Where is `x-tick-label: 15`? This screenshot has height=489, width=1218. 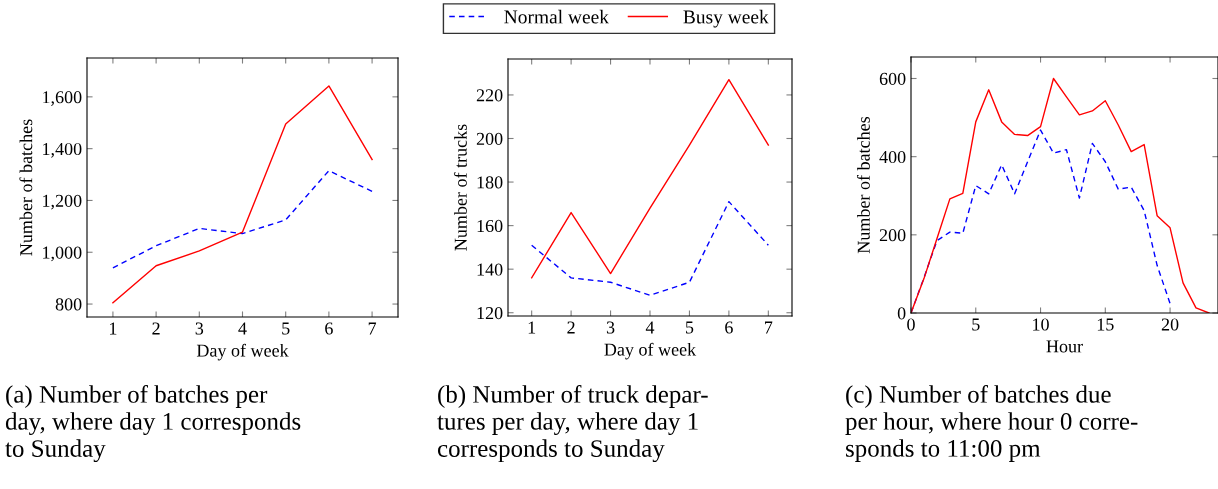 x-tick-label: 15 is located at coordinates (1105, 324).